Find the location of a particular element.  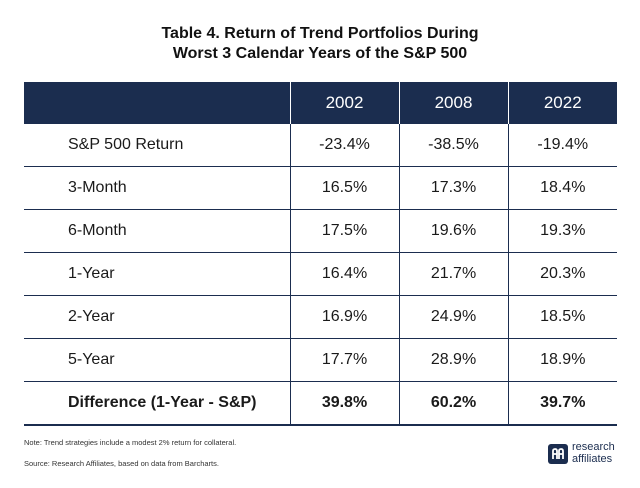

table-row: 2-Year 16.9% 24.9% 18.5% is located at coordinates (320, 317).